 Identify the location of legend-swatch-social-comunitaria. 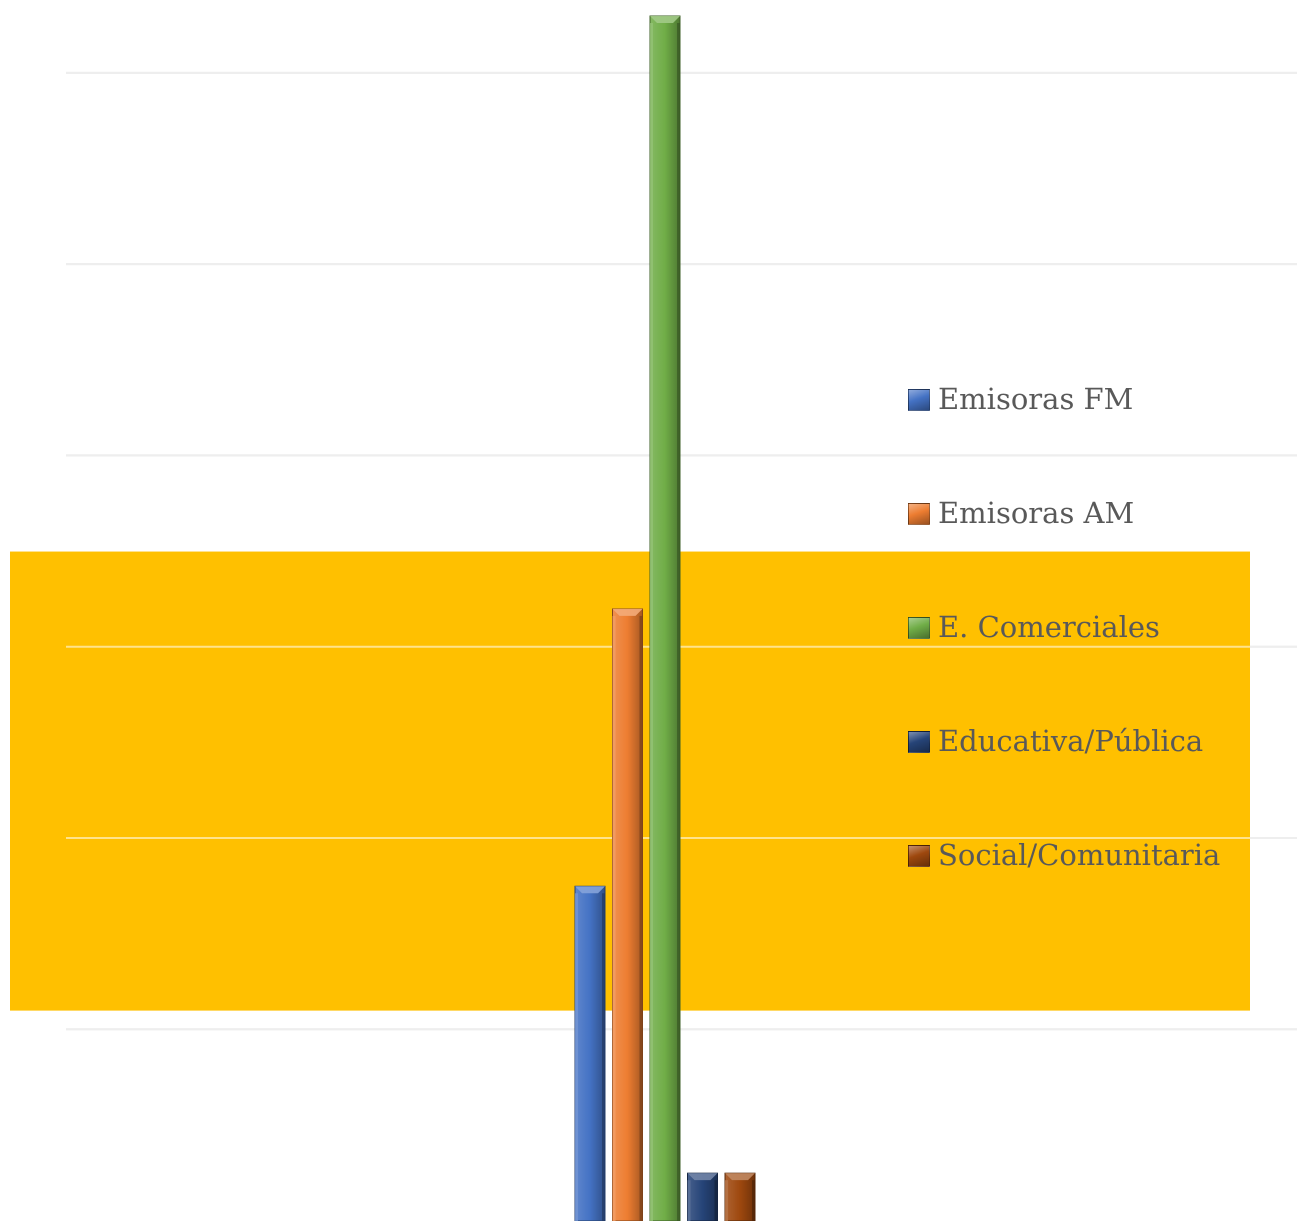
(919, 856).